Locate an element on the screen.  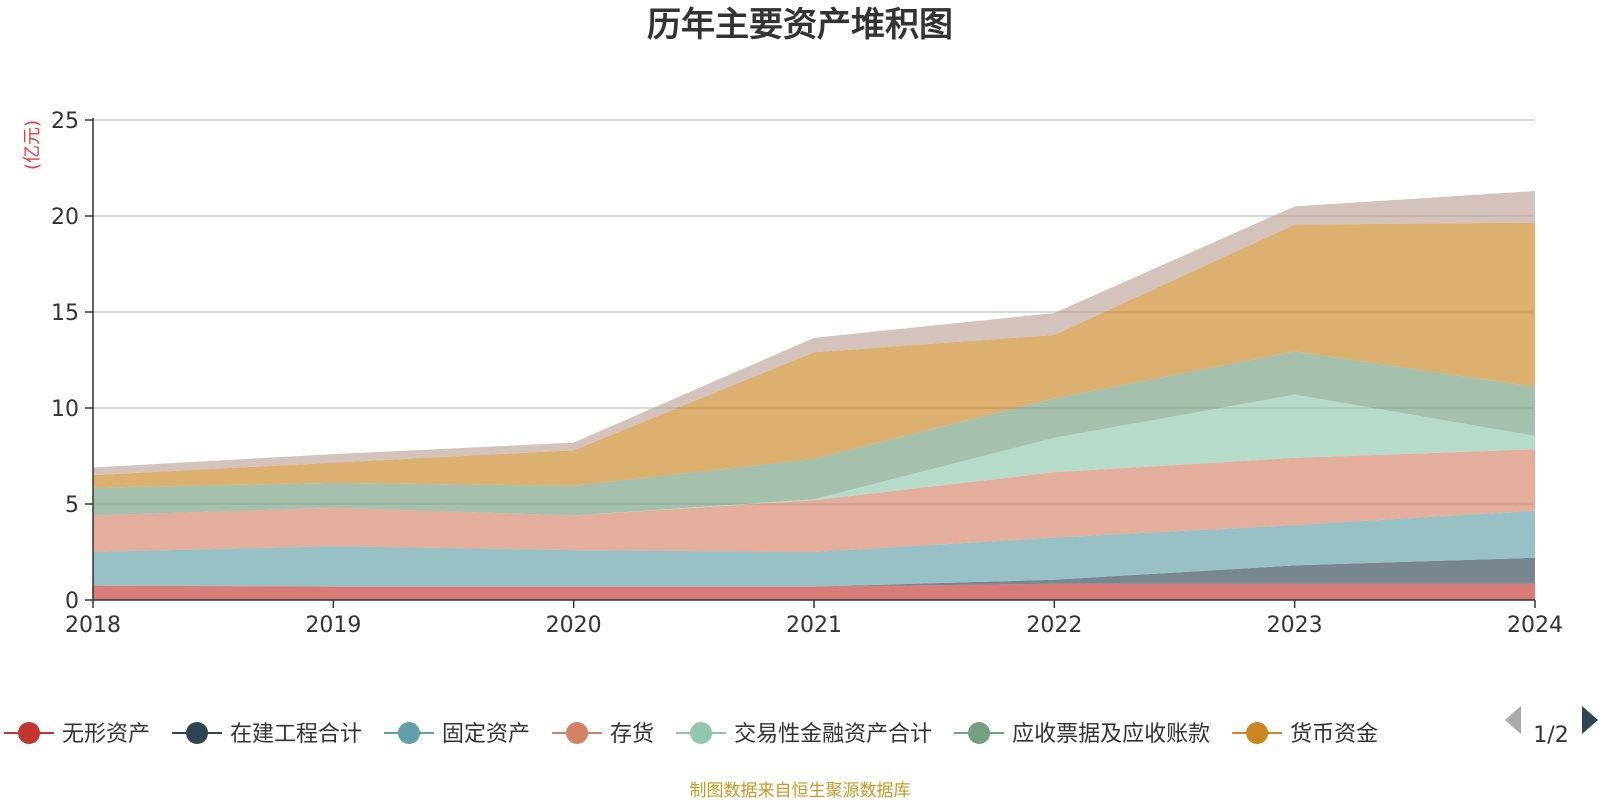
legend-item-5: 应收票据及应收账款 is located at coordinates (1082, 734).